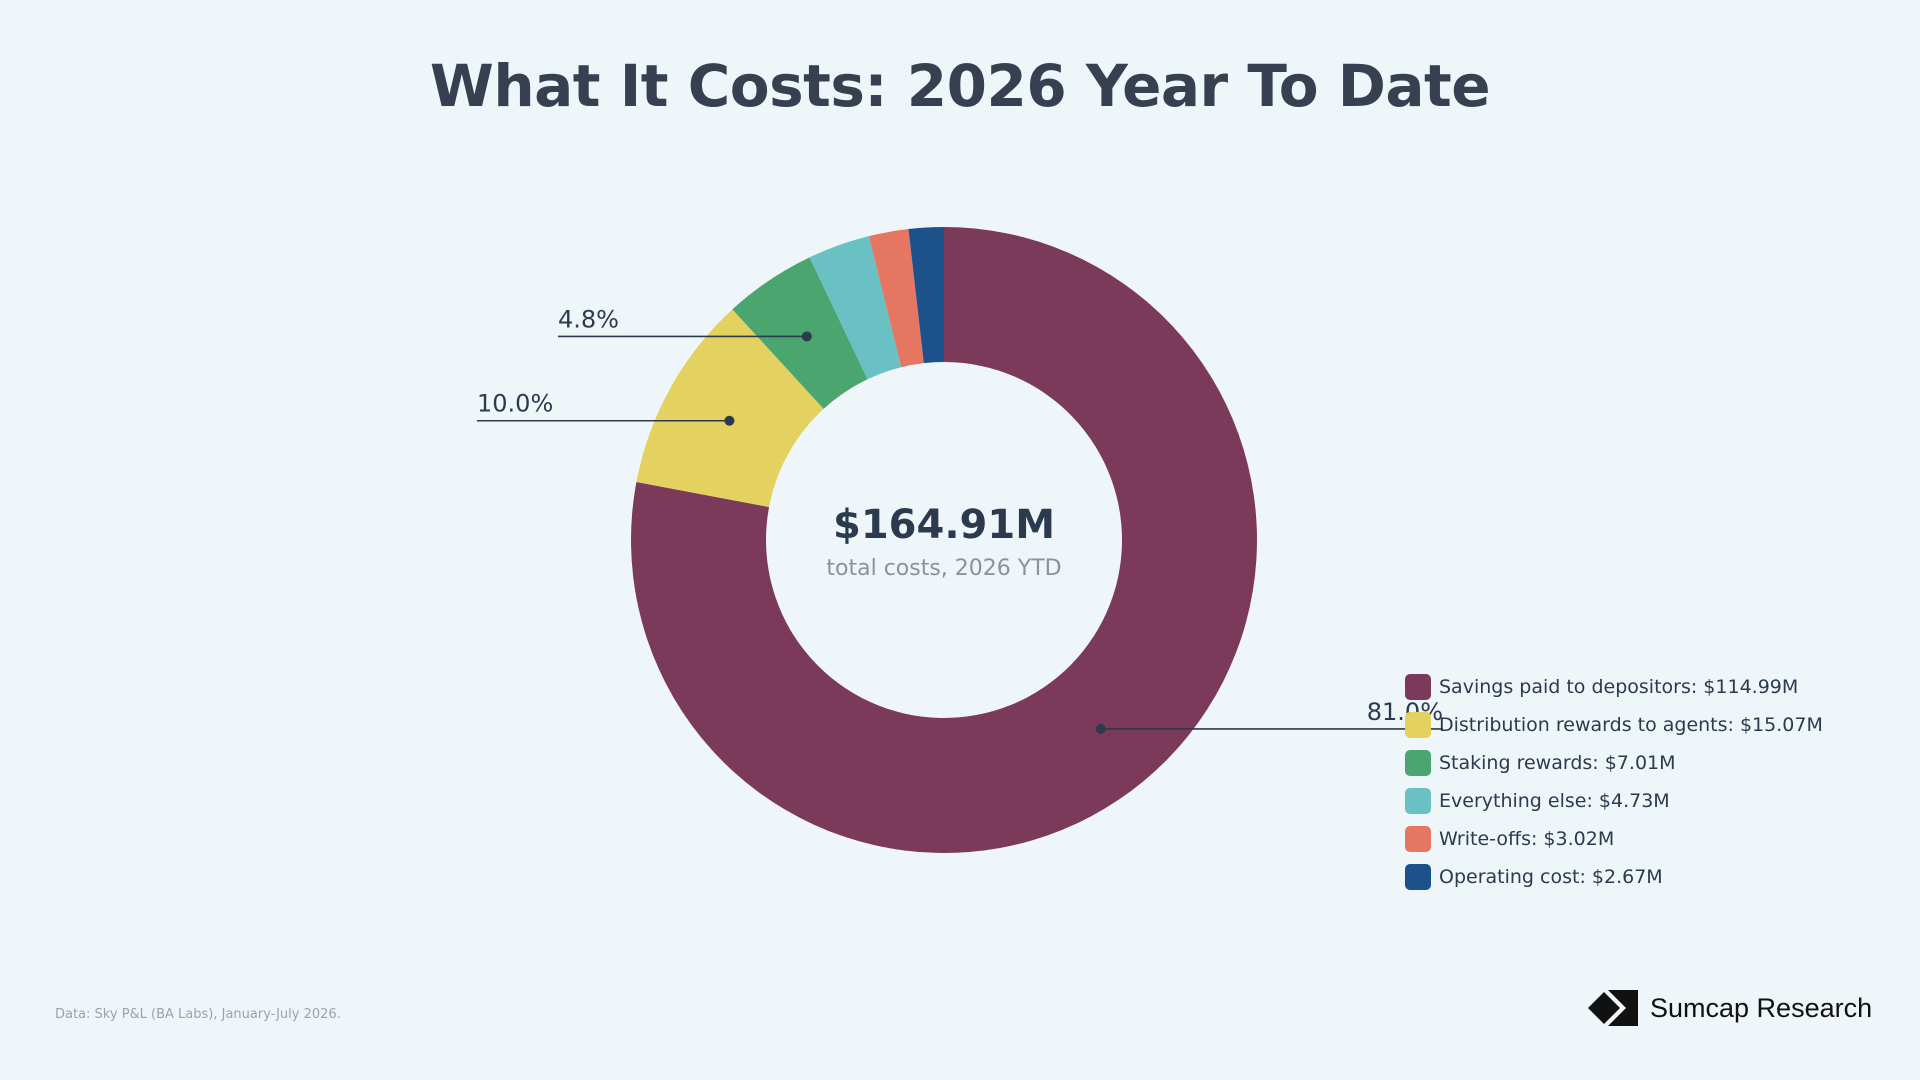 This screenshot has height=1080, width=1920. What do you see at coordinates (1761, 1007) in the screenshot?
I see `brand-name: Sumcap Research` at bounding box center [1761, 1007].